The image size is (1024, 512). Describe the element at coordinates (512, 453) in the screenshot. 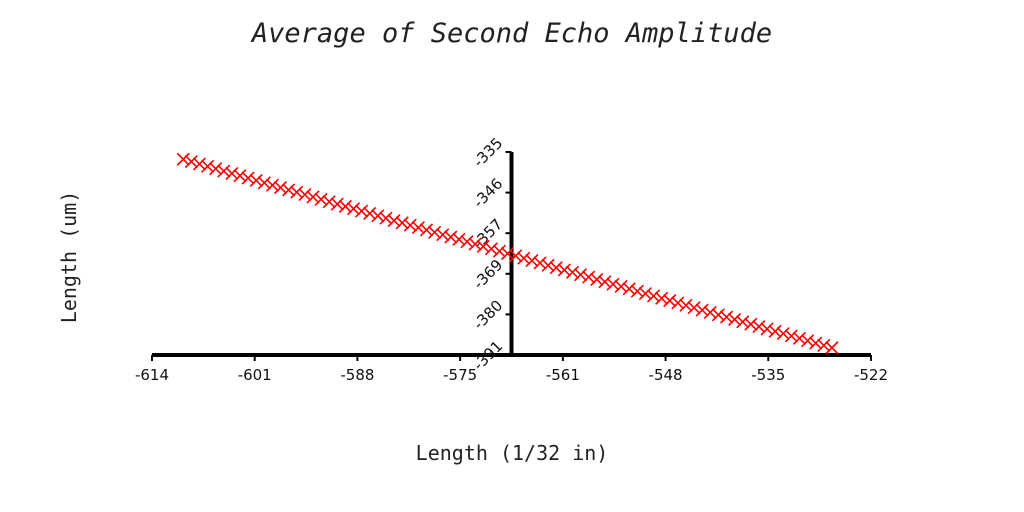

I see `x-axis-label: Length (1/32 in)` at that location.